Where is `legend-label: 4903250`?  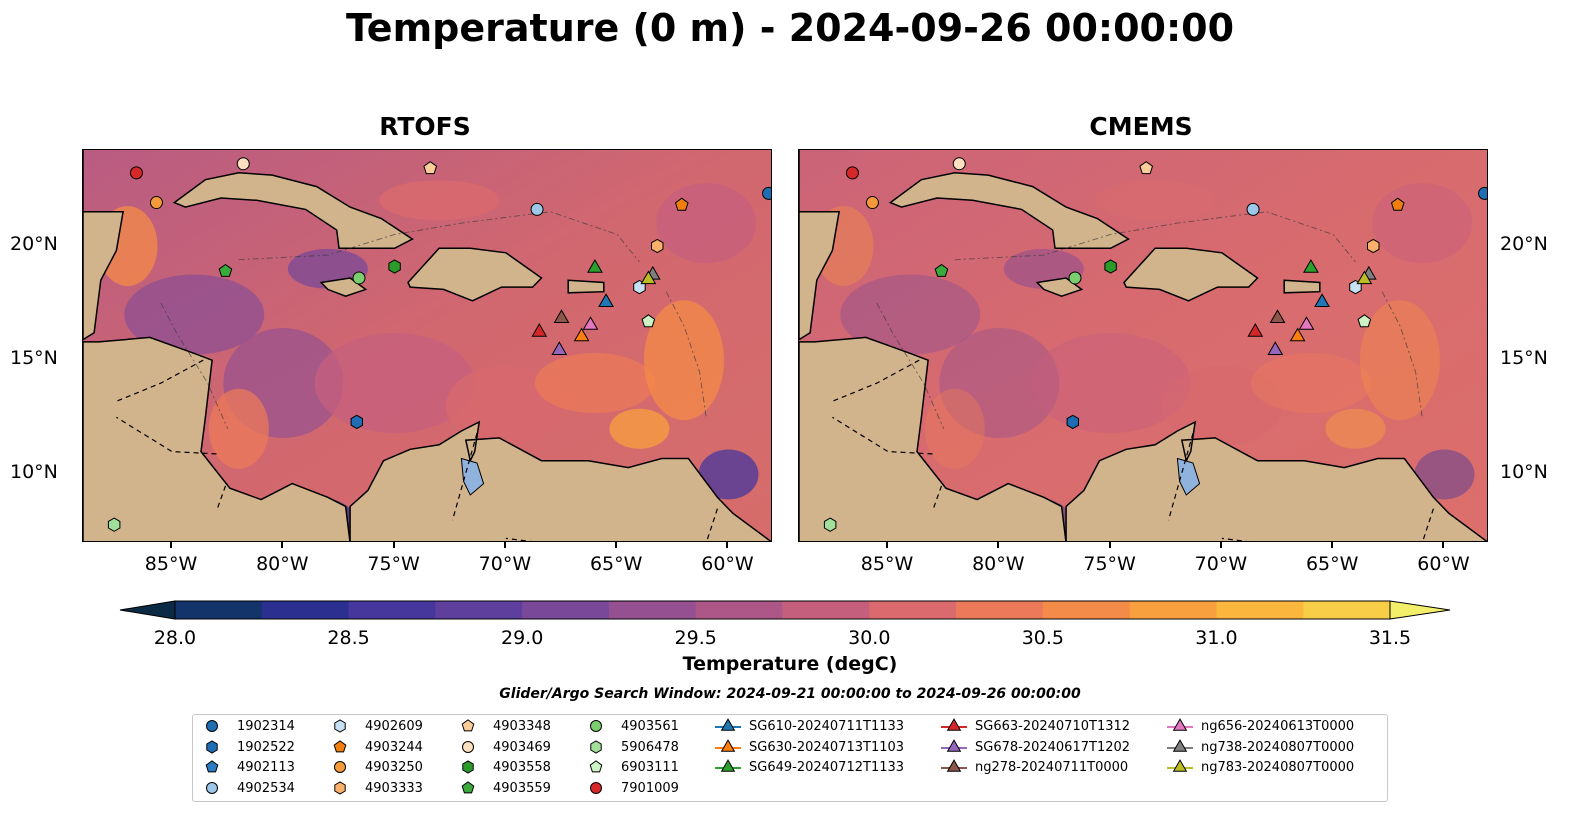
legend-label: 4903250 is located at coordinates (394, 767).